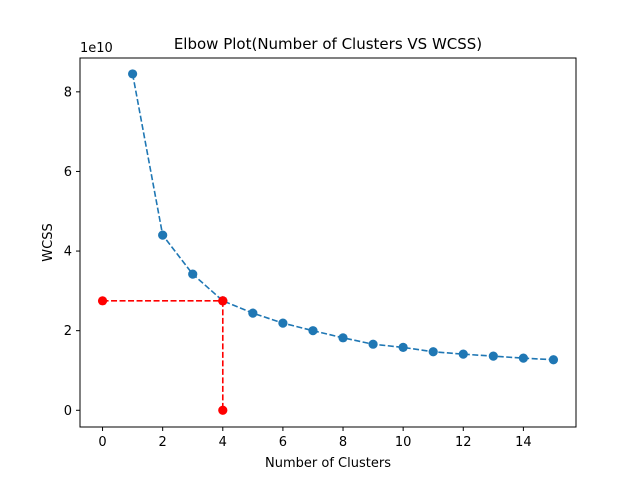 Image resolution: width=640 pixels, height=480 pixels. I want to click on x-tick-label: 14, so click(523, 442).